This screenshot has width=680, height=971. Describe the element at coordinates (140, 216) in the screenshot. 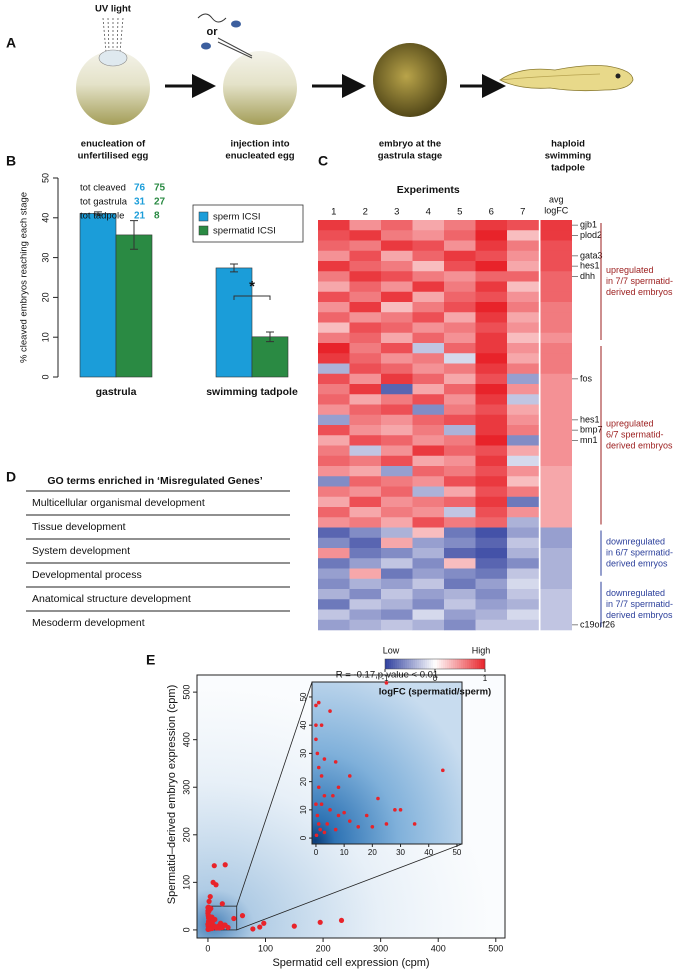

I see `count-value: 21` at that location.